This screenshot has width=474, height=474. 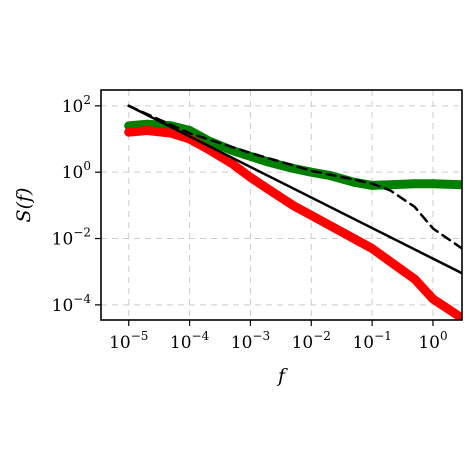 What do you see at coordinates (371, 341) in the screenshot?
I see `x-tick-label: 10⁻¹` at bounding box center [371, 341].